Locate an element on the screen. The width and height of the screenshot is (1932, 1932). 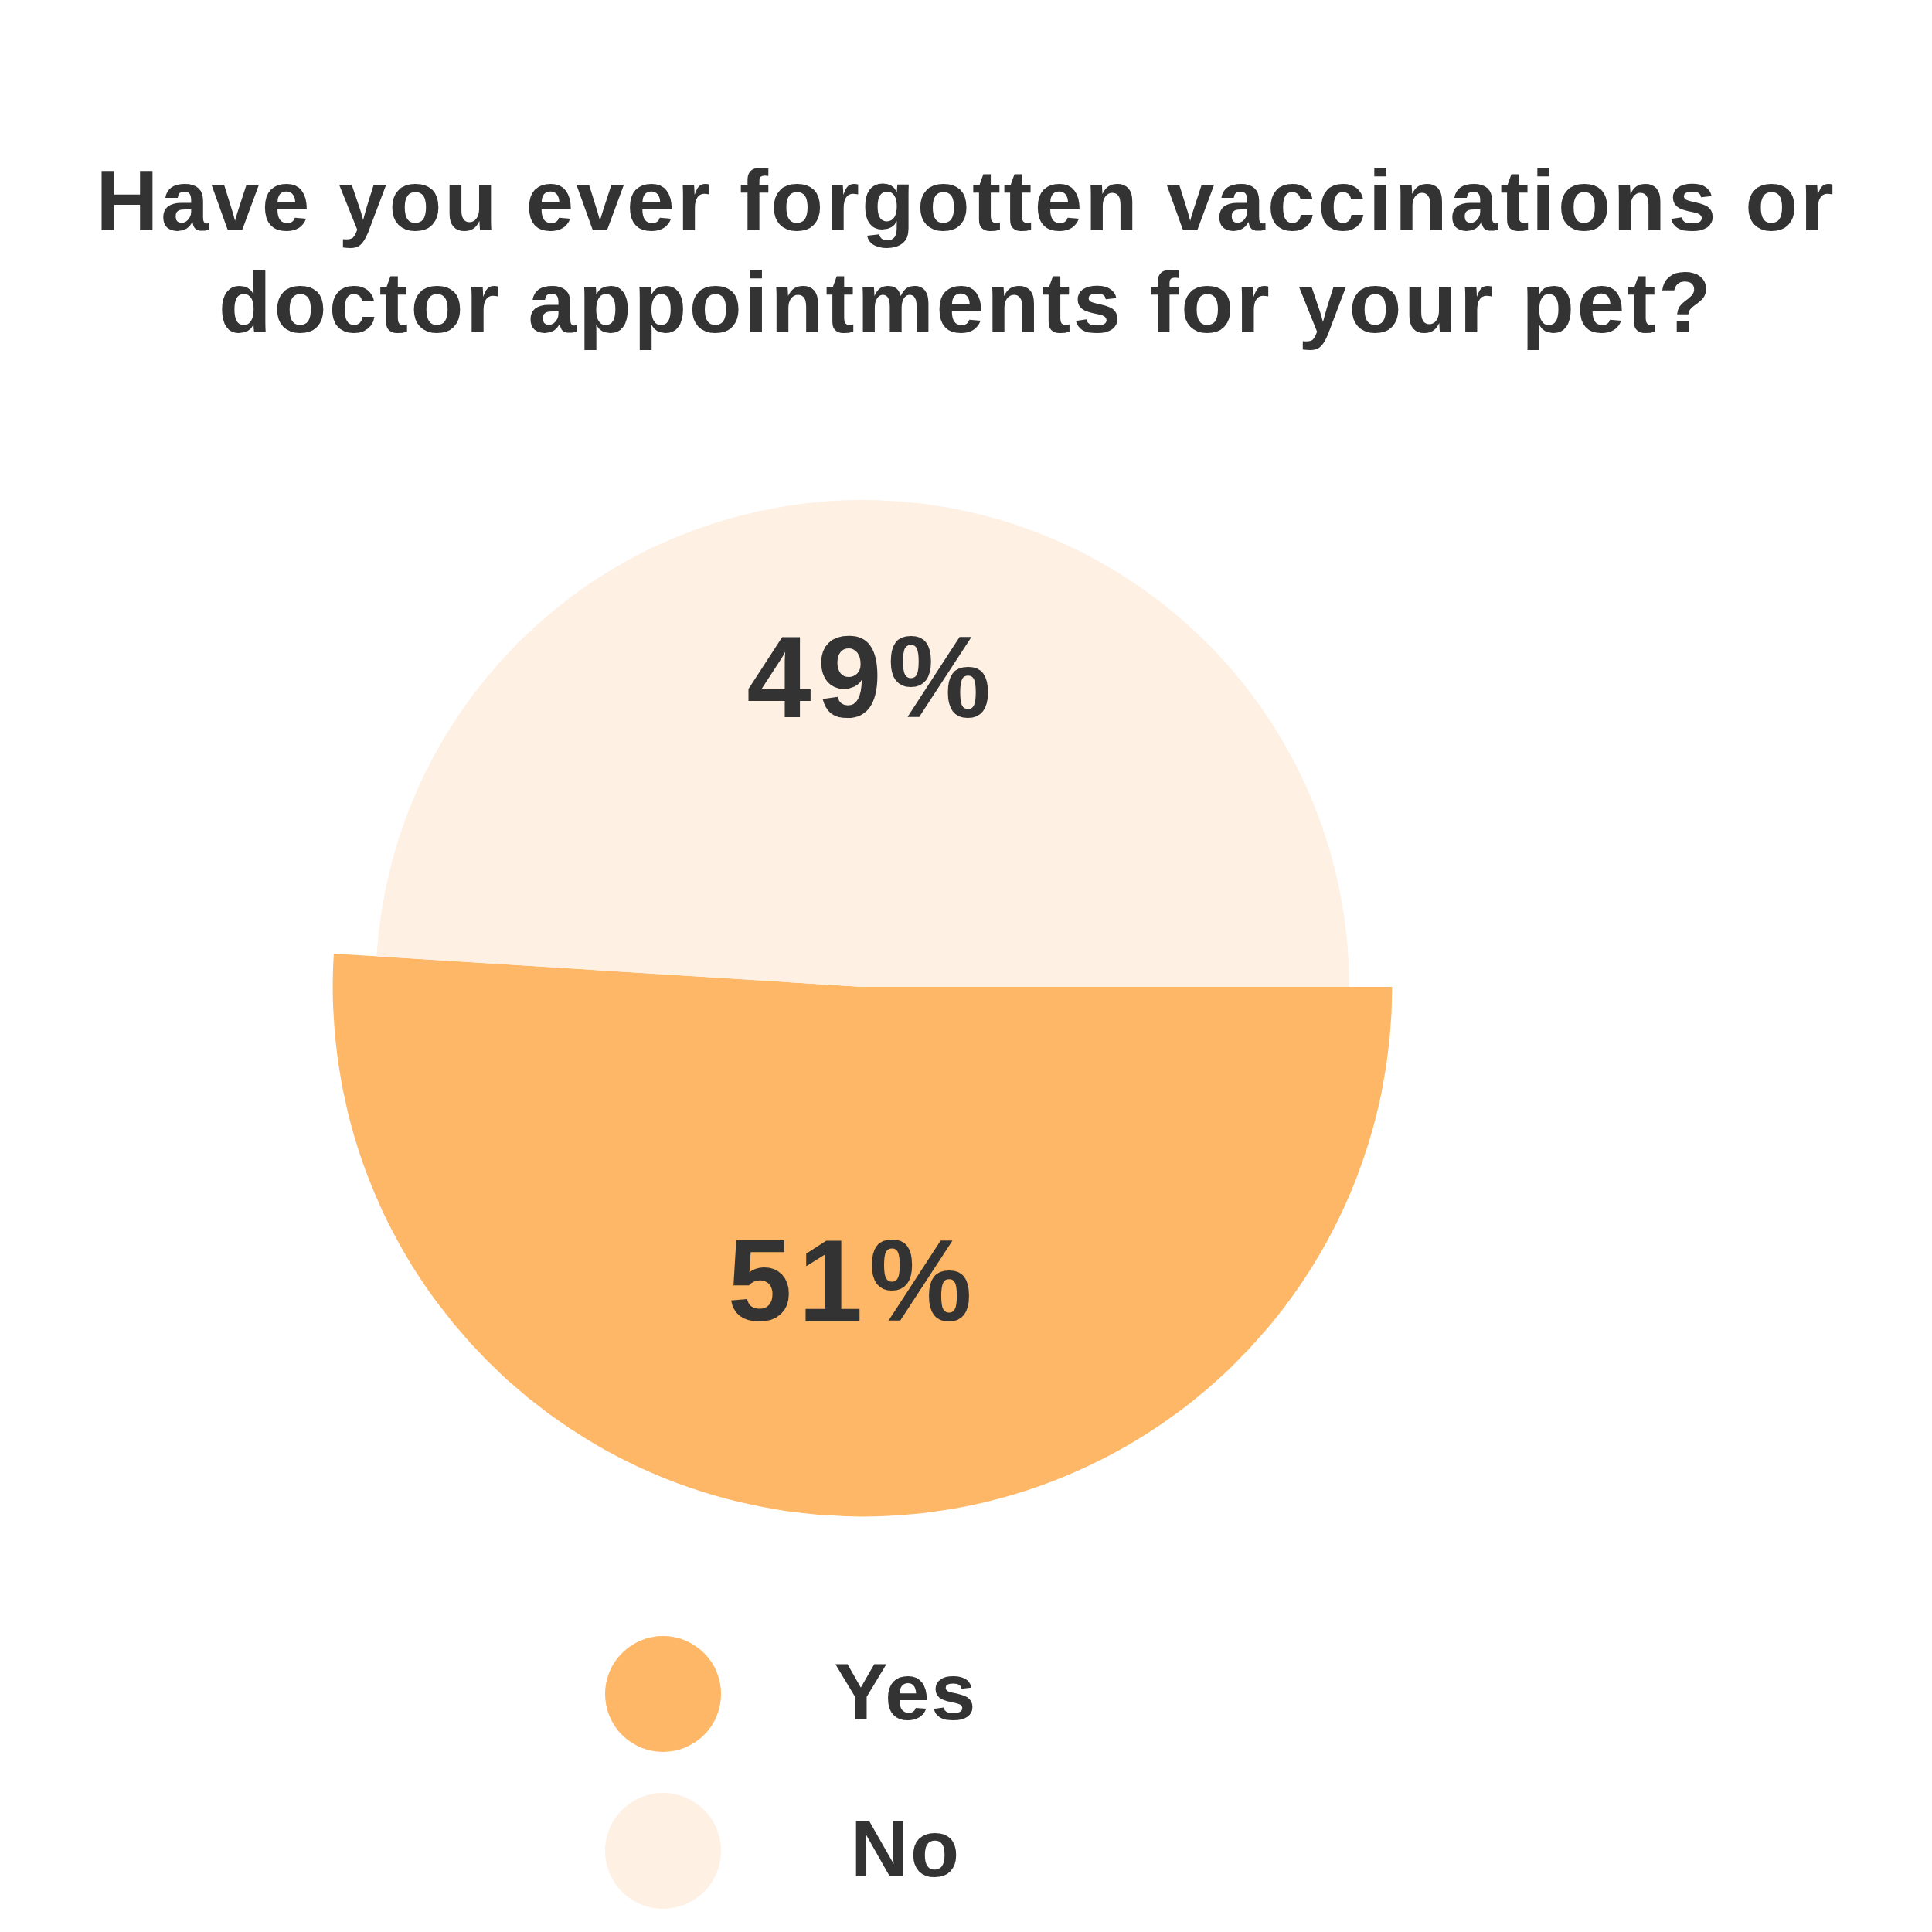
data-label: 49% is located at coordinates (872, 677).